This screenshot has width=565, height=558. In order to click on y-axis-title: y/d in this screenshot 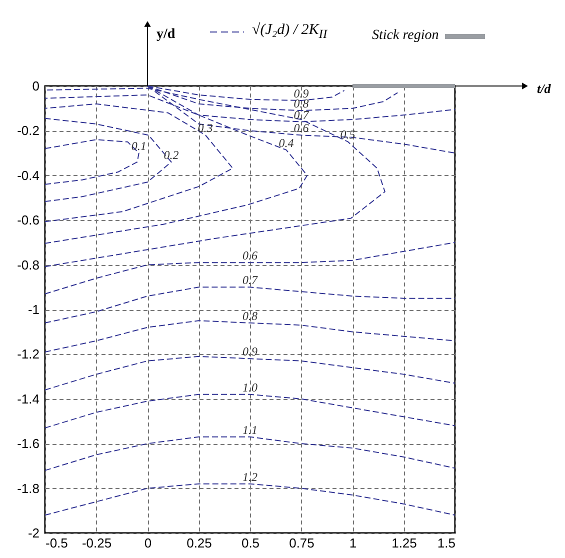, I will do `click(166, 34)`.